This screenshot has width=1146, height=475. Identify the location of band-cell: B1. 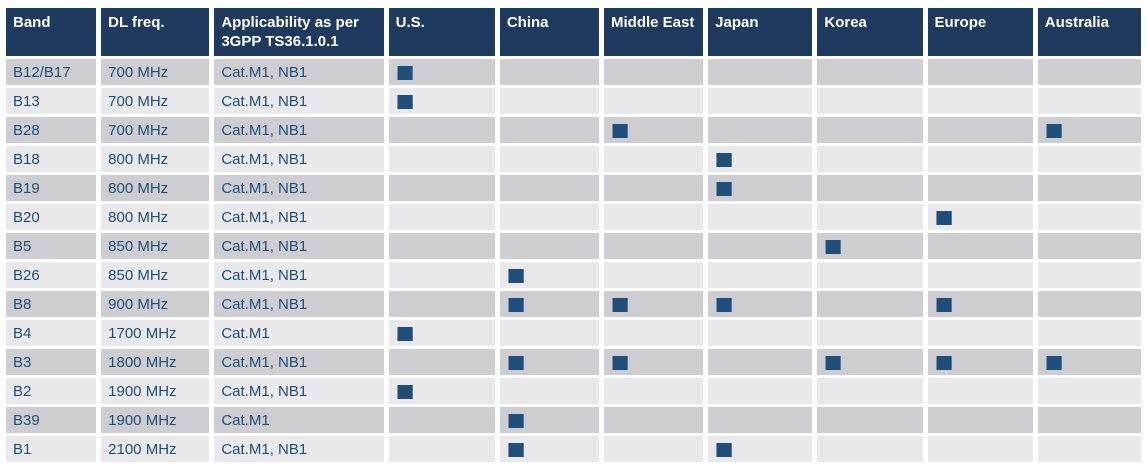
(51, 449).